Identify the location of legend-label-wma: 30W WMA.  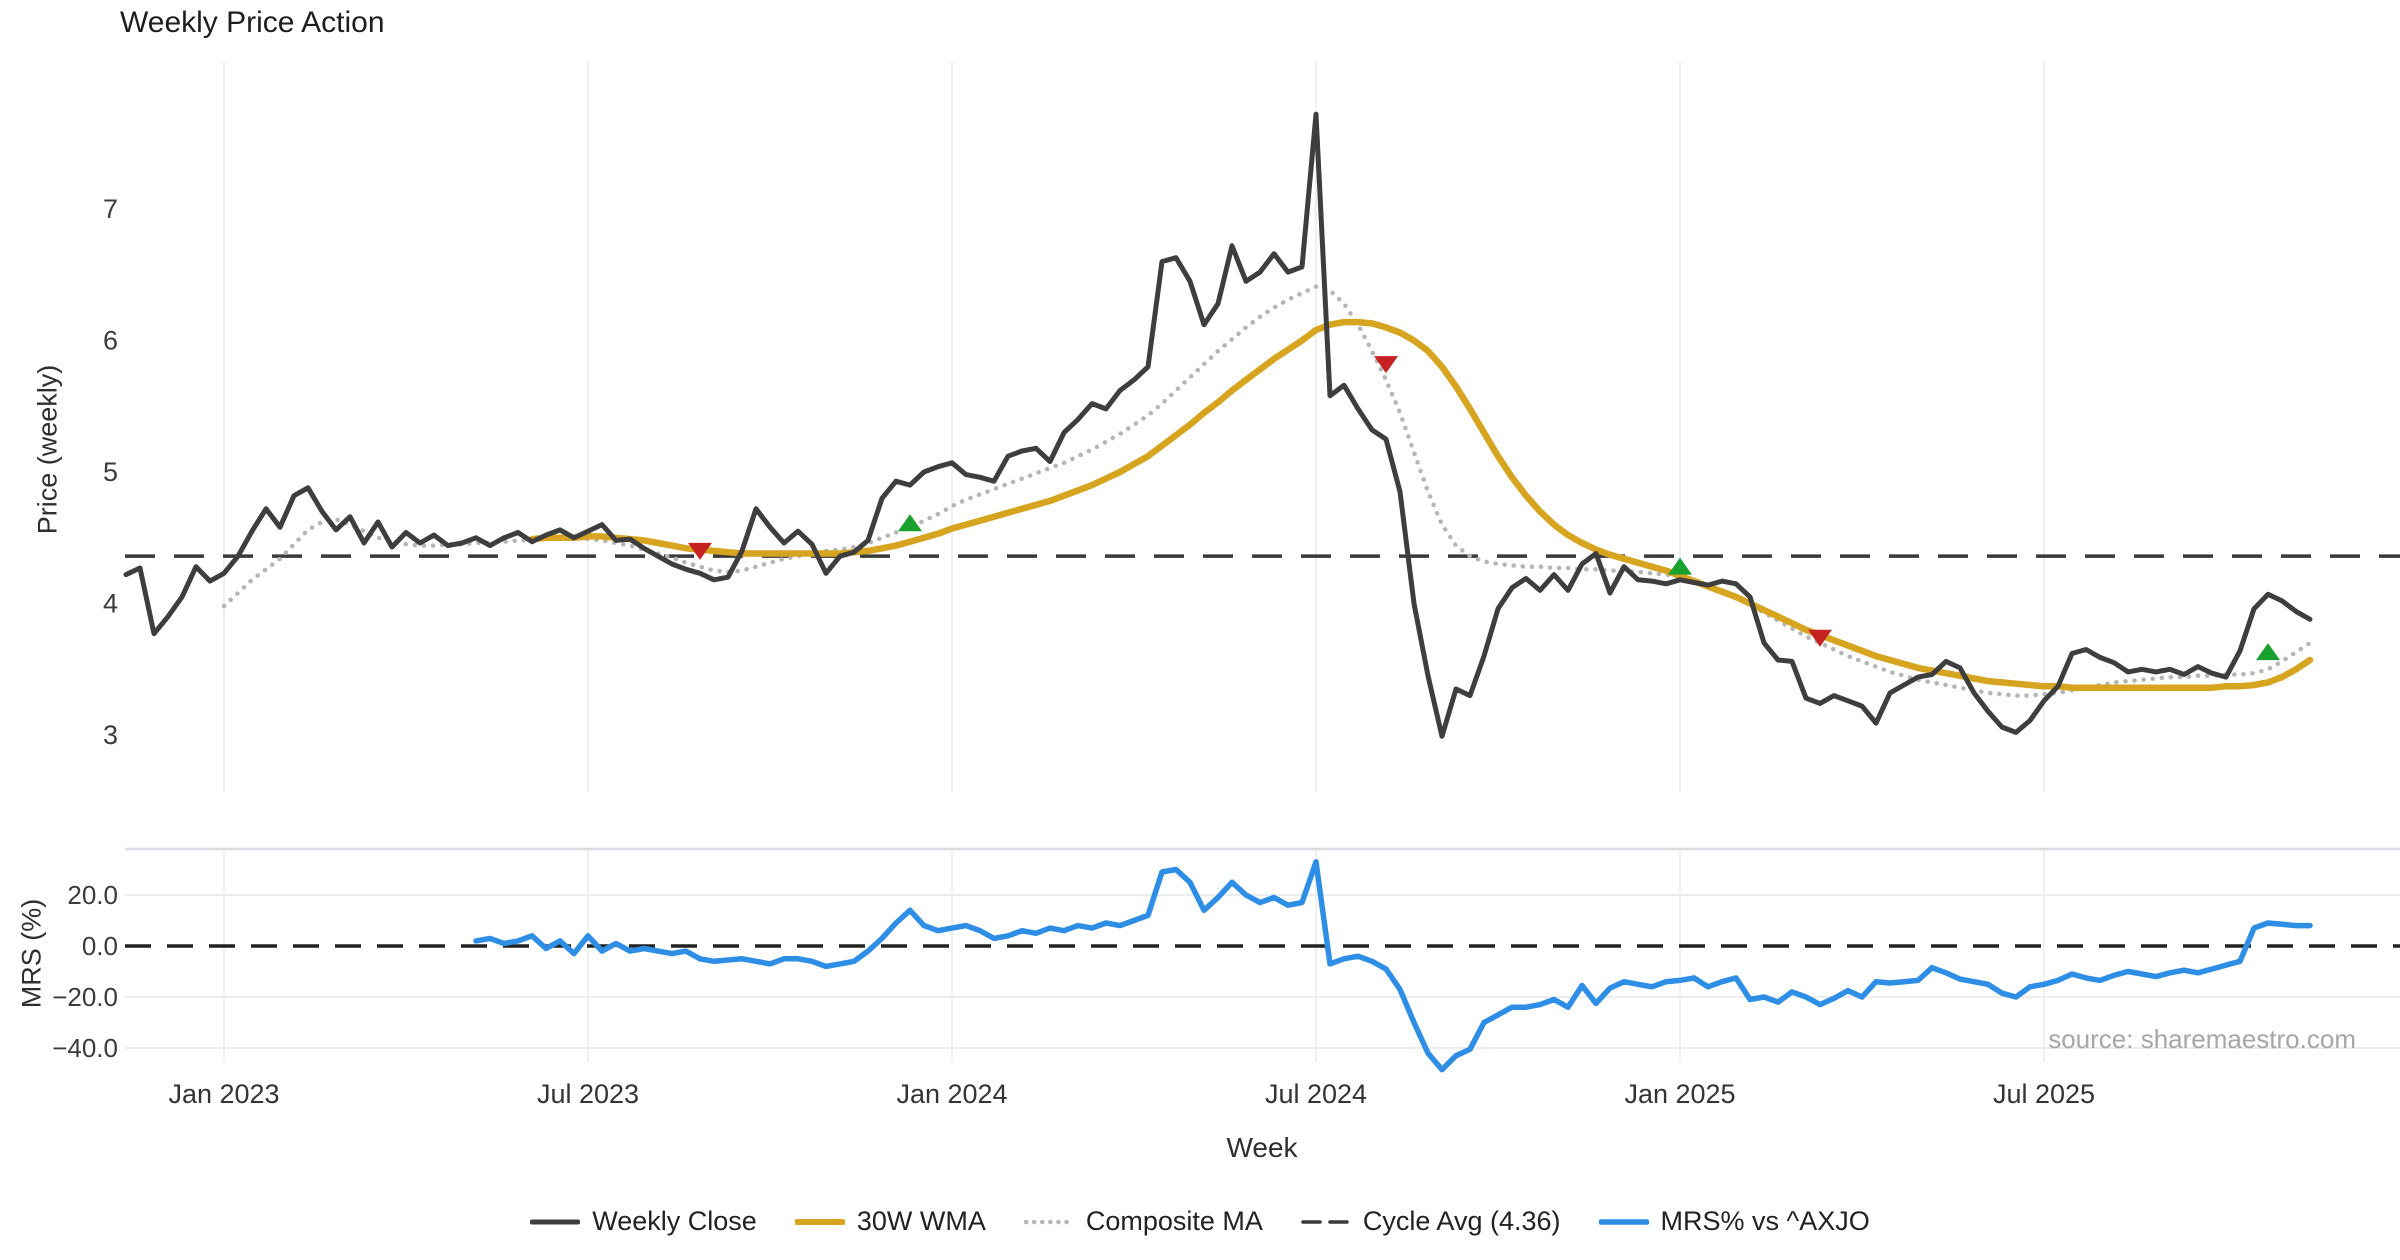
(921, 1221).